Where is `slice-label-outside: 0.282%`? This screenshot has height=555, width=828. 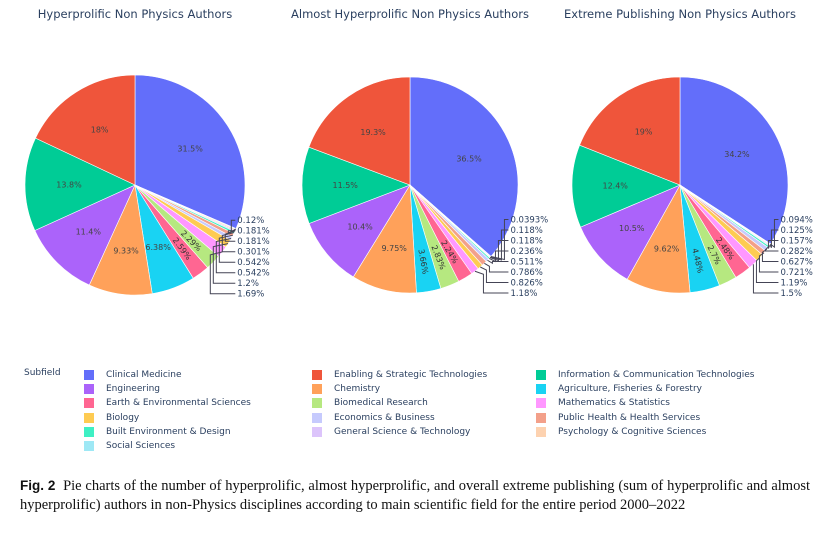 slice-label-outside: 0.282% is located at coordinates (796, 252).